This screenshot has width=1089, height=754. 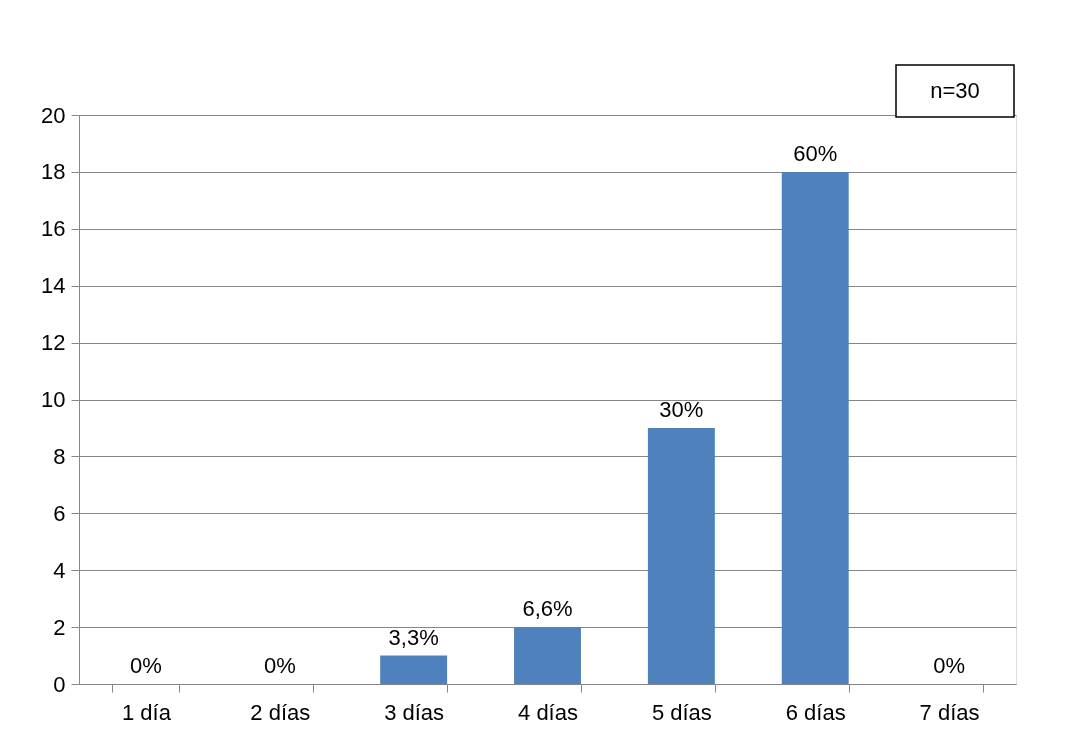 I want to click on y-tick-label: 4, so click(x=59, y=570).